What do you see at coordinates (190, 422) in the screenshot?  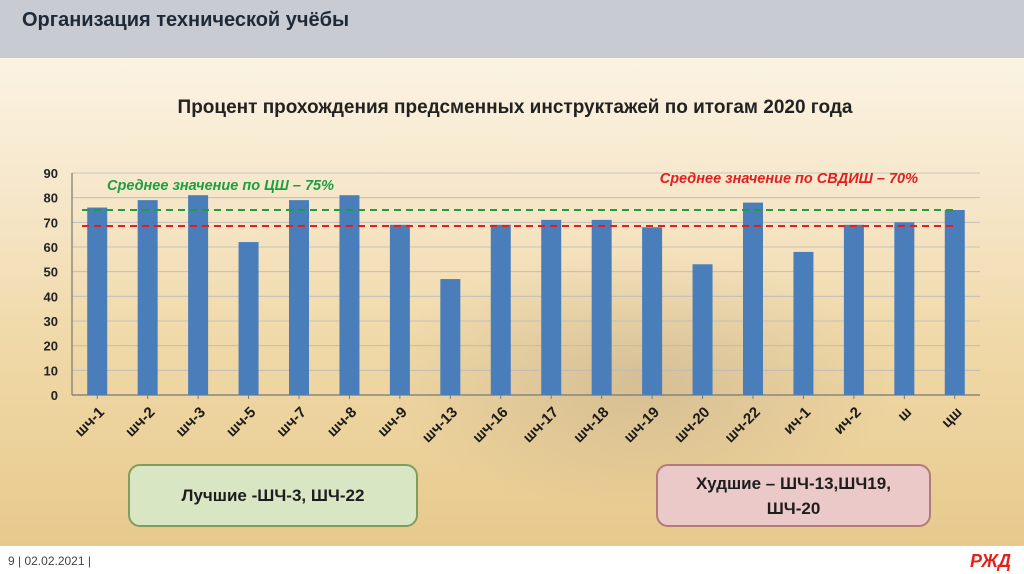 I see `x-tick-label: шч-3` at bounding box center [190, 422].